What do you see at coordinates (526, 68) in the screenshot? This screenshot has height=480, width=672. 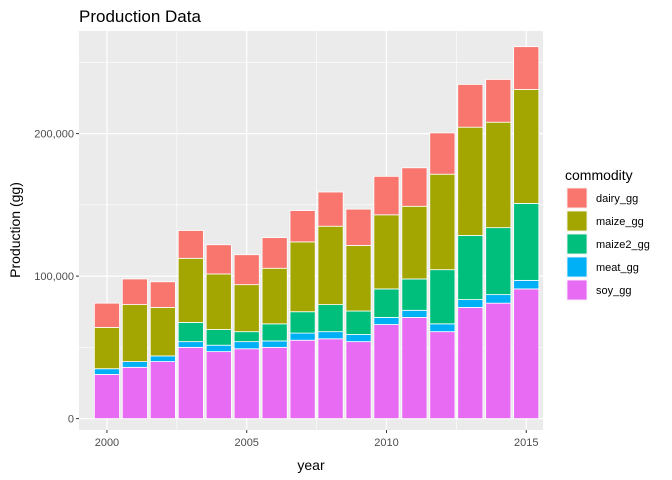 I see `bar-dairy-gg-2015` at bounding box center [526, 68].